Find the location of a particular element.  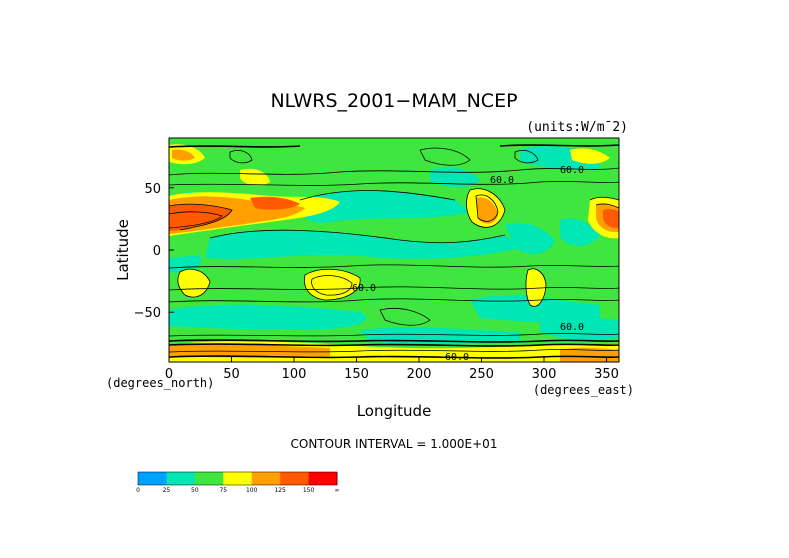

units-label: (units:W/m¯2) is located at coordinates (577, 127).